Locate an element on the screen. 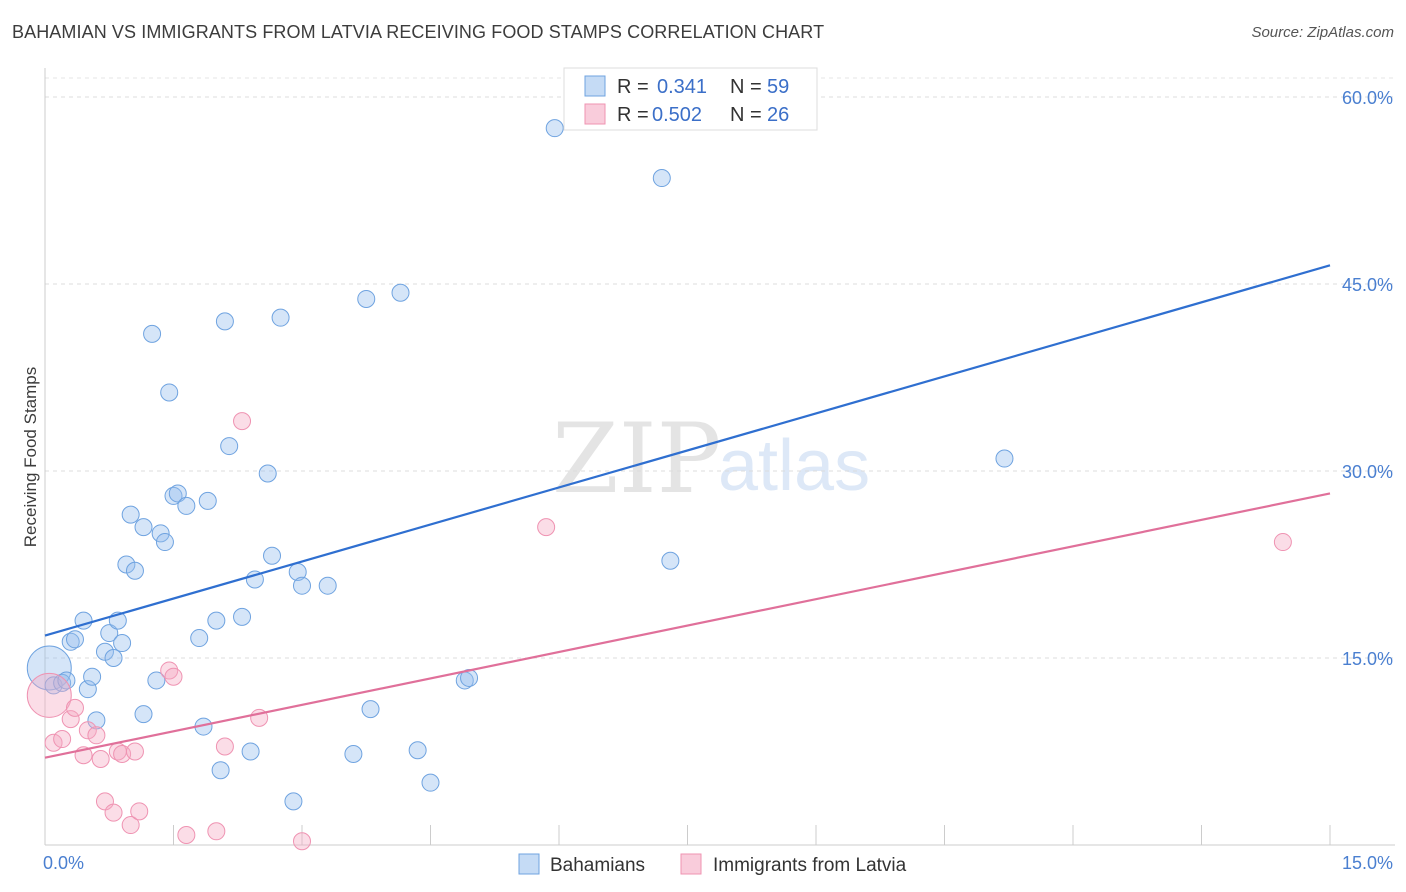  y-tick-label: 30.0% is located at coordinates (1367, 472).